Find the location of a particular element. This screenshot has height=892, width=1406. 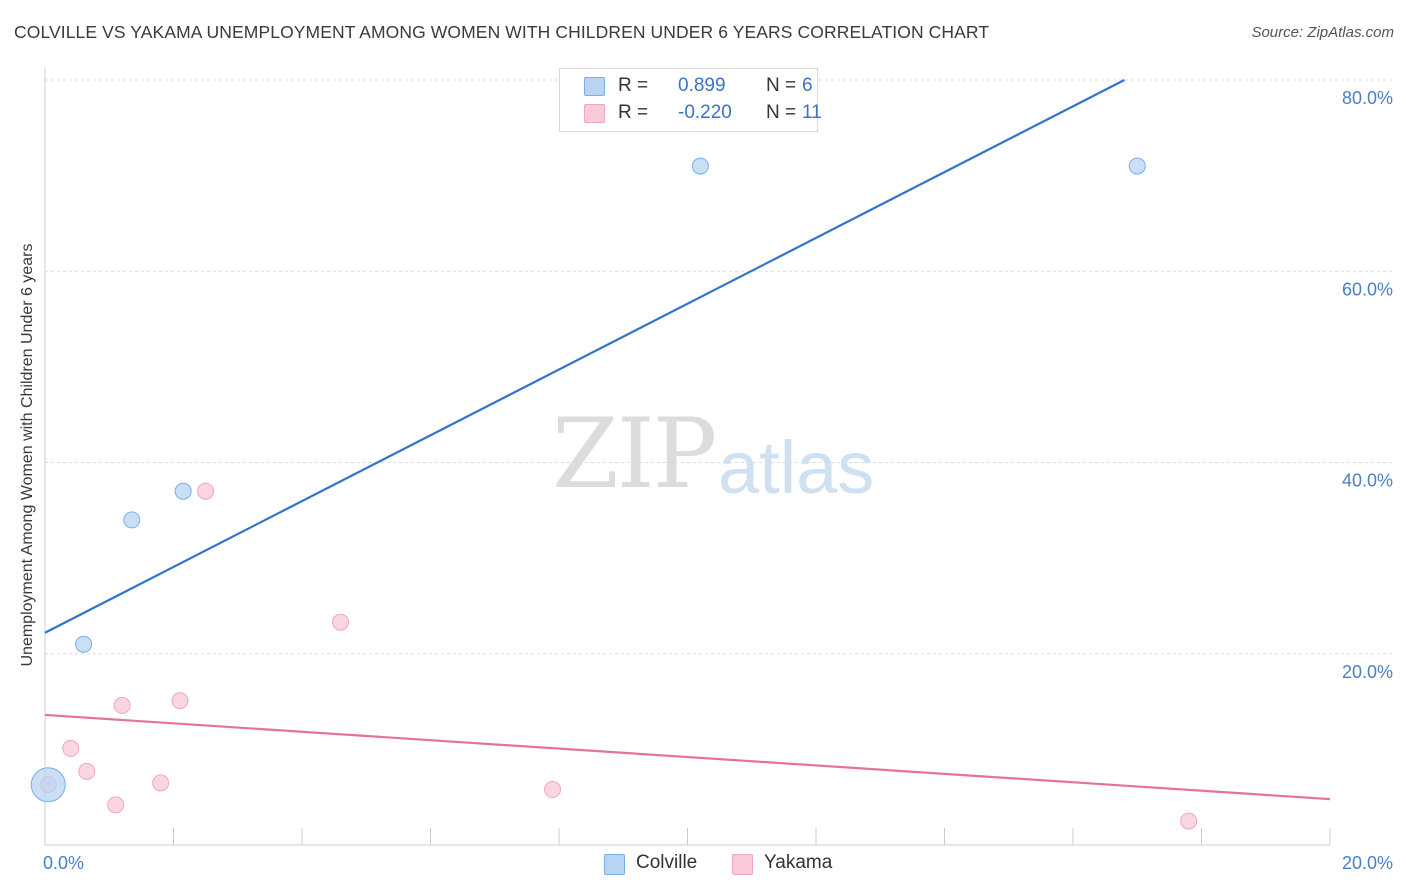

y-tick-label: 40.0% is located at coordinates (1367, 481).